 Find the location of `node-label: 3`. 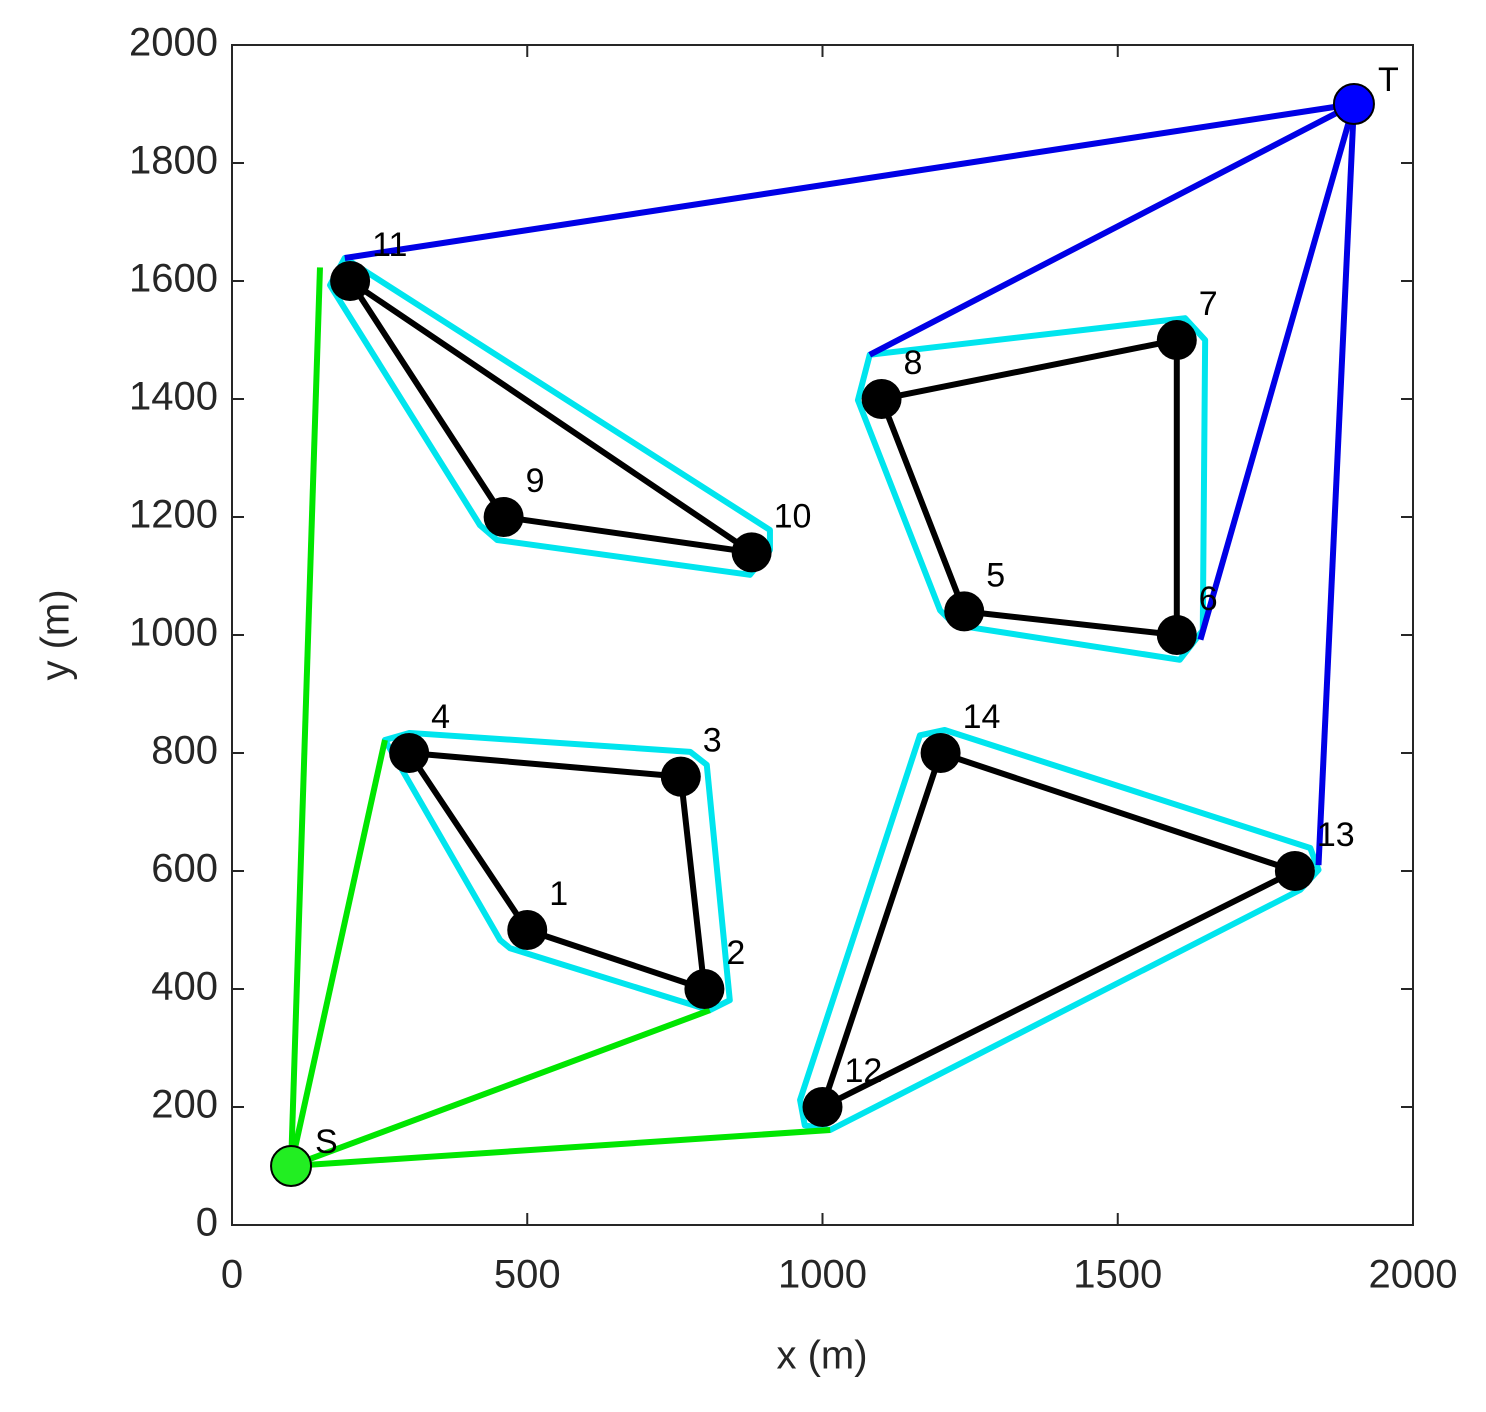

node-label: 3 is located at coordinates (712, 741).